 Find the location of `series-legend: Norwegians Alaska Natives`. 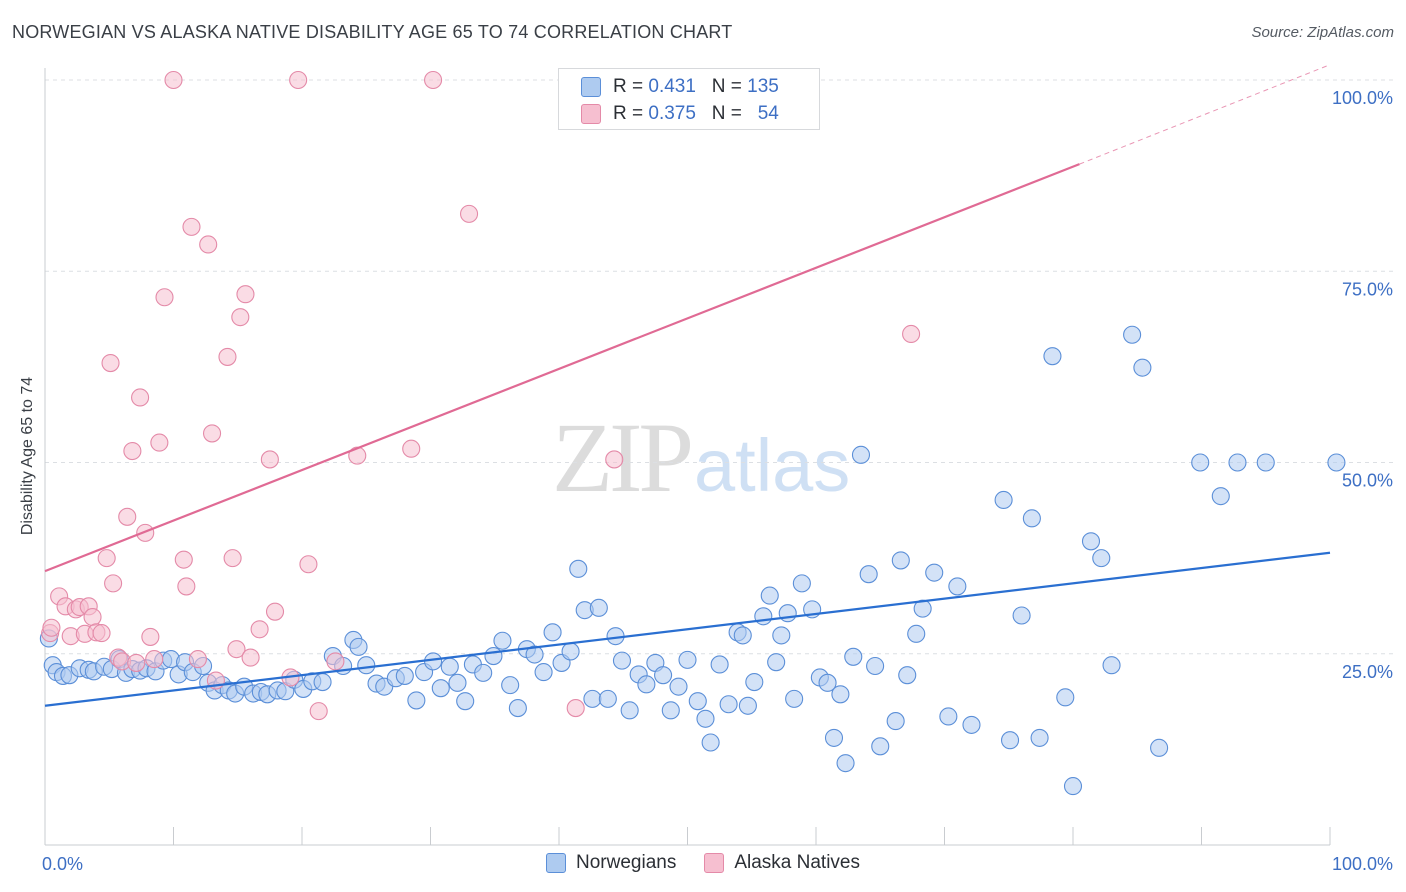

series-legend: Norwegians Alaska Natives is located at coordinates (703, 863).